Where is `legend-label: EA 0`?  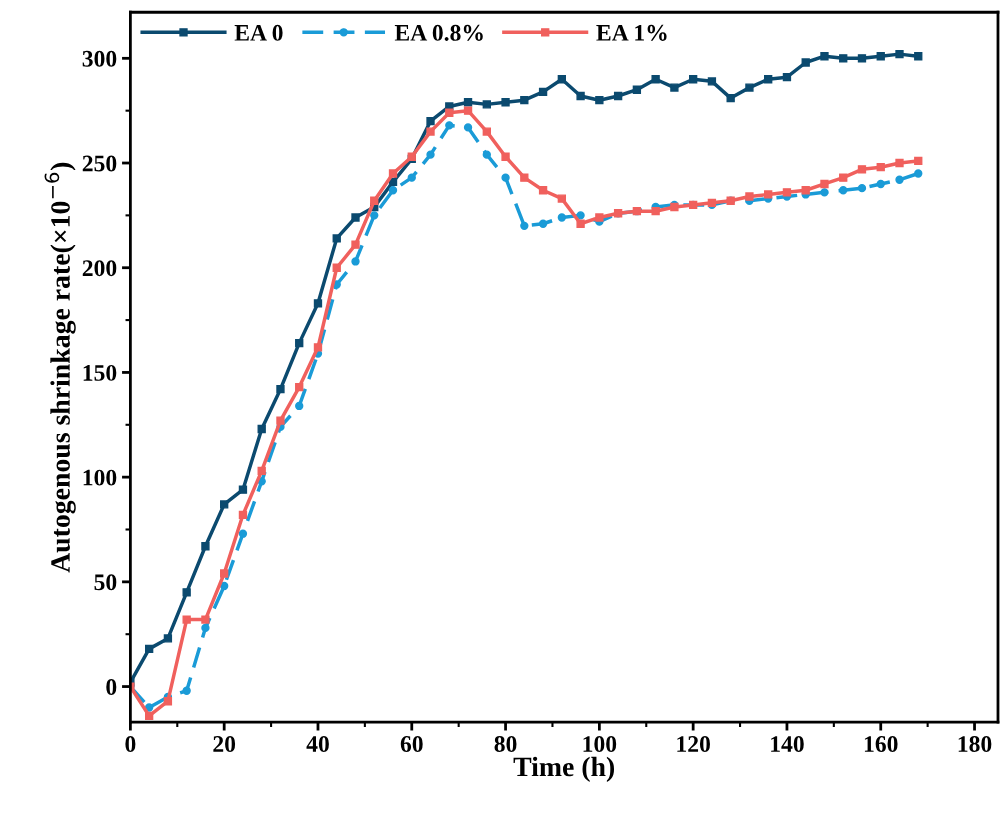
legend-label: EA 0 is located at coordinates (258, 32).